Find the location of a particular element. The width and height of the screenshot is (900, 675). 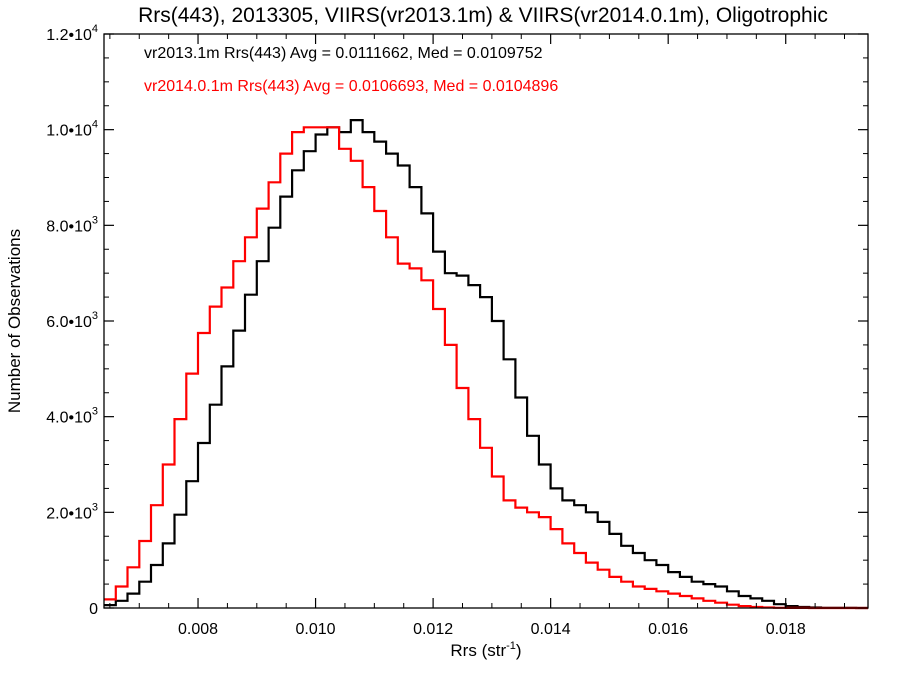

x-tick-label: 0.010 is located at coordinates (316, 629).